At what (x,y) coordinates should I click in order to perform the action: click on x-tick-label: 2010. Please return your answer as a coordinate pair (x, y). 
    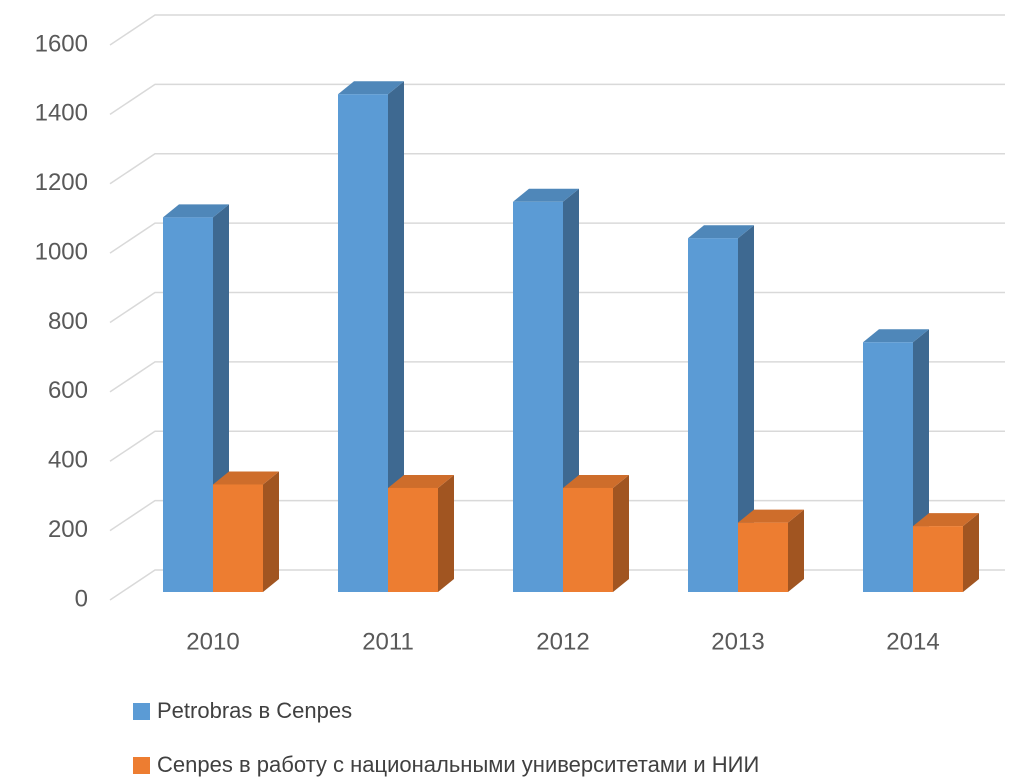
    Looking at the image, I should click on (212, 641).